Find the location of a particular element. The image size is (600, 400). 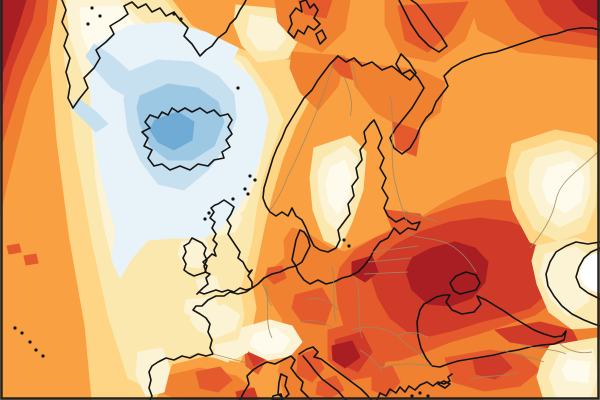

anomaly-svalbard-orangered is located at coordinates (315, 9).